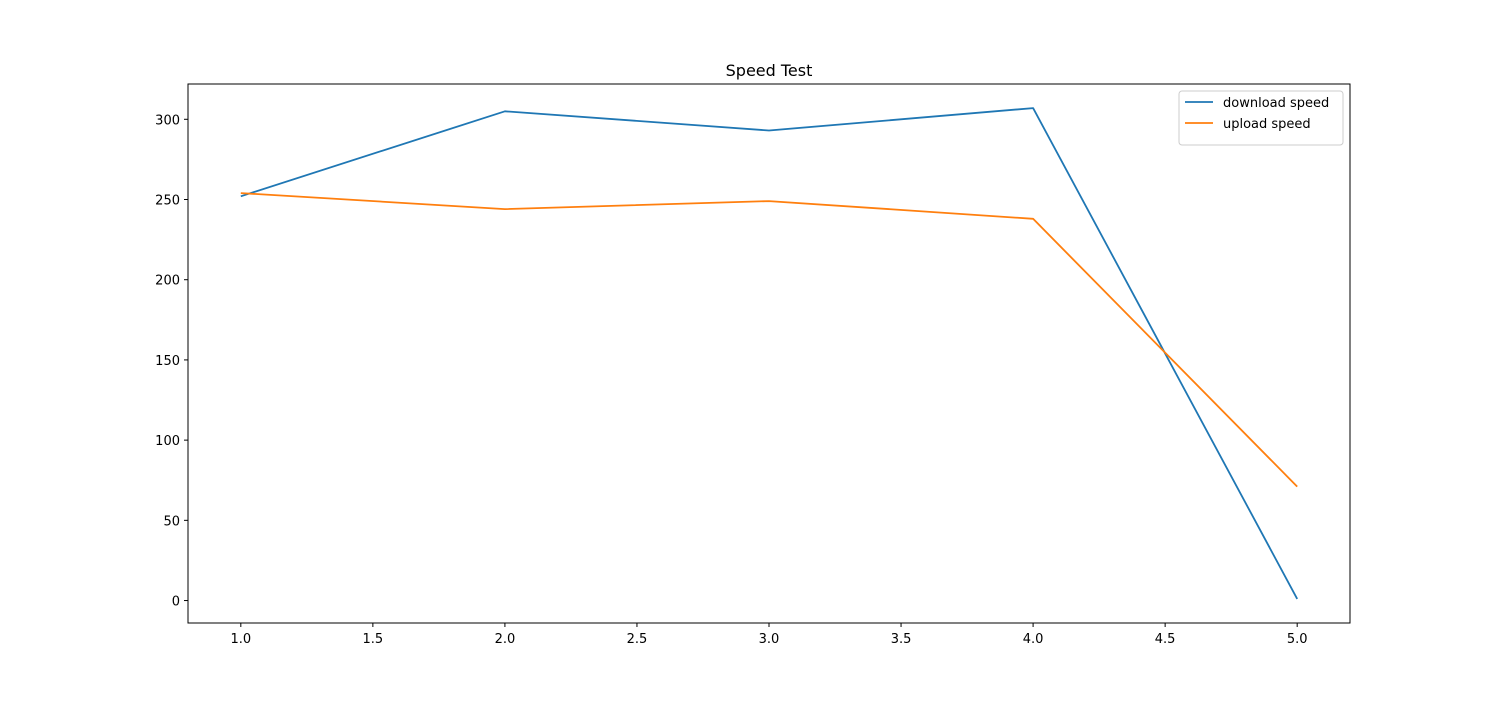 The height and width of the screenshot is (705, 1500). I want to click on legend-box, so click(1261, 118).